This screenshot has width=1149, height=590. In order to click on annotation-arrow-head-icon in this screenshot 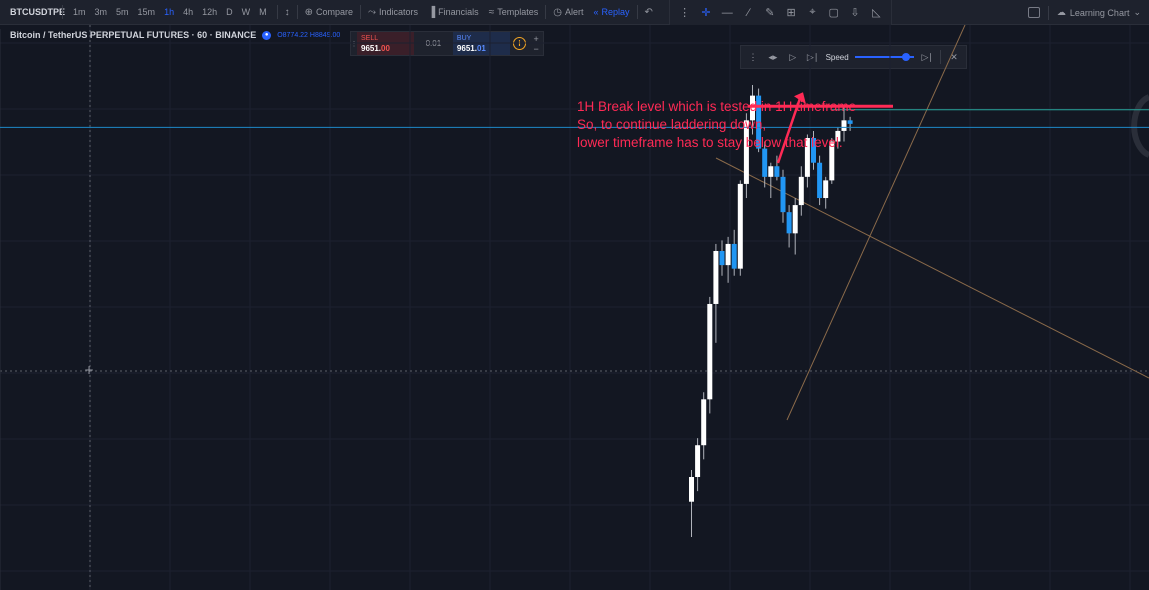, I will do `click(800, 98)`.